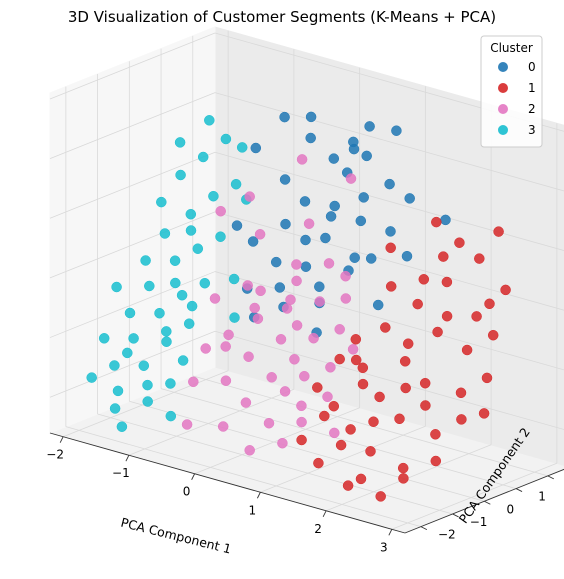 Image resolution: width=564 pixels, height=579 pixels. Describe the element at coordinates (532, 109) in the screenshot. I see `legend-label-2: 2` at that location.